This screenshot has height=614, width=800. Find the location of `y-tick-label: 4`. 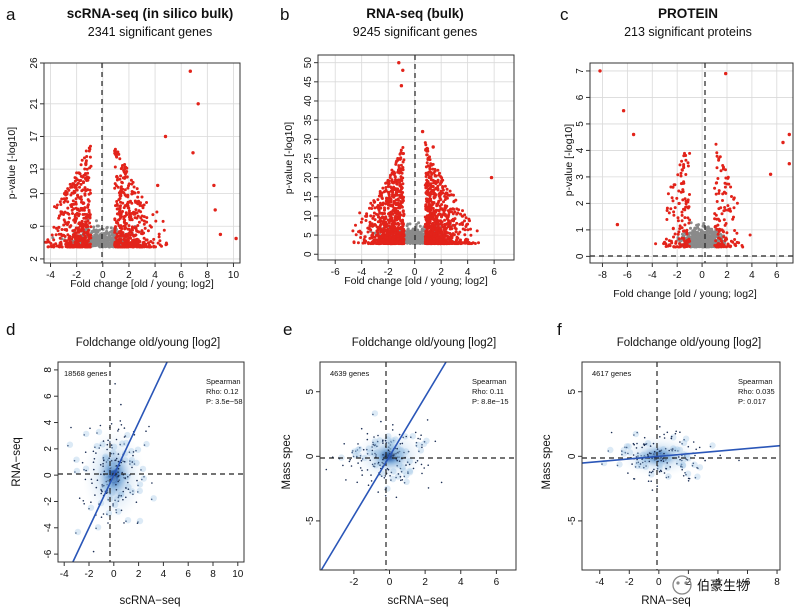

y-tick-label: 4 is located at coordinates (580, 150).